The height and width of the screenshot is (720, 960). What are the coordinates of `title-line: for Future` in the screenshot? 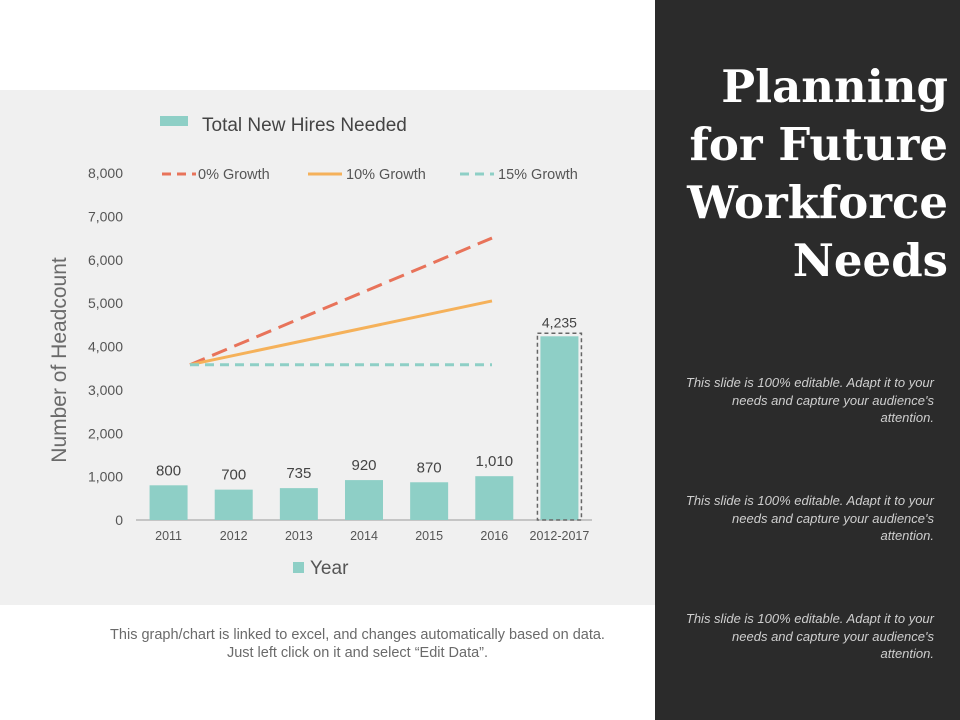 It's located at (818, 144).